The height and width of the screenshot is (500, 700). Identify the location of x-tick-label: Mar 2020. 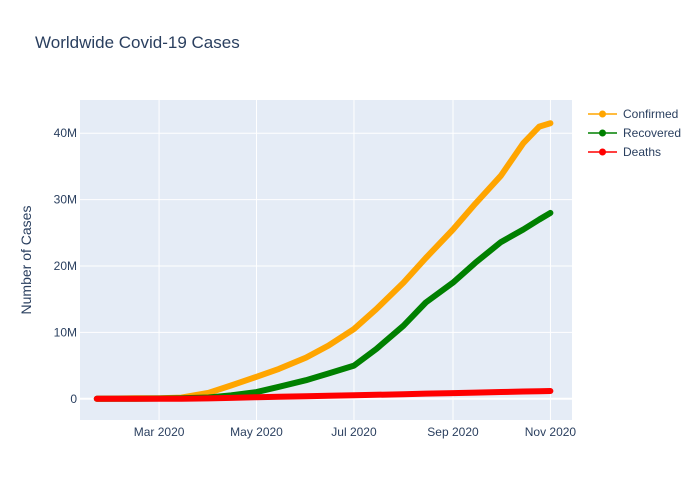
(159, 432).